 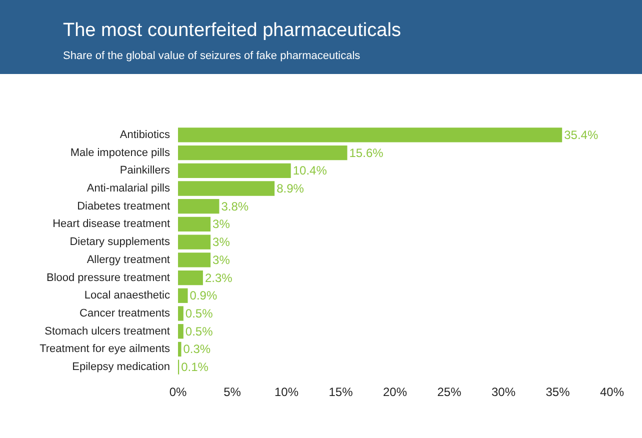 I want to click on y-tick-label: Stomach ulcers treatment, so click(x=107, y=331).